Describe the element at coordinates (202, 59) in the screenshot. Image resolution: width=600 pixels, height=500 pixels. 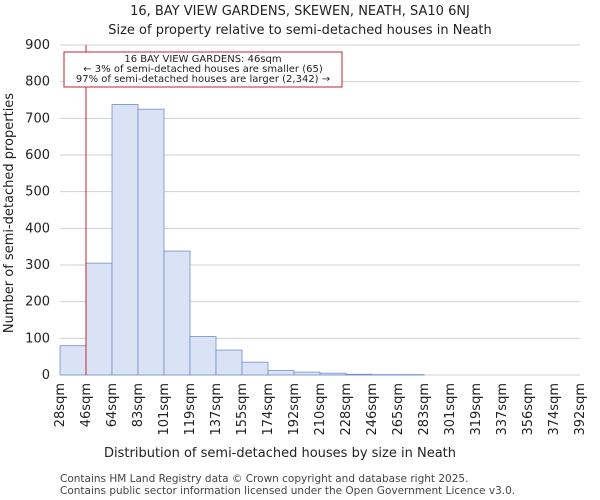
I see `annotation-line-1: 16 BAY VIEW GARDENS: 46sqm` at that location.